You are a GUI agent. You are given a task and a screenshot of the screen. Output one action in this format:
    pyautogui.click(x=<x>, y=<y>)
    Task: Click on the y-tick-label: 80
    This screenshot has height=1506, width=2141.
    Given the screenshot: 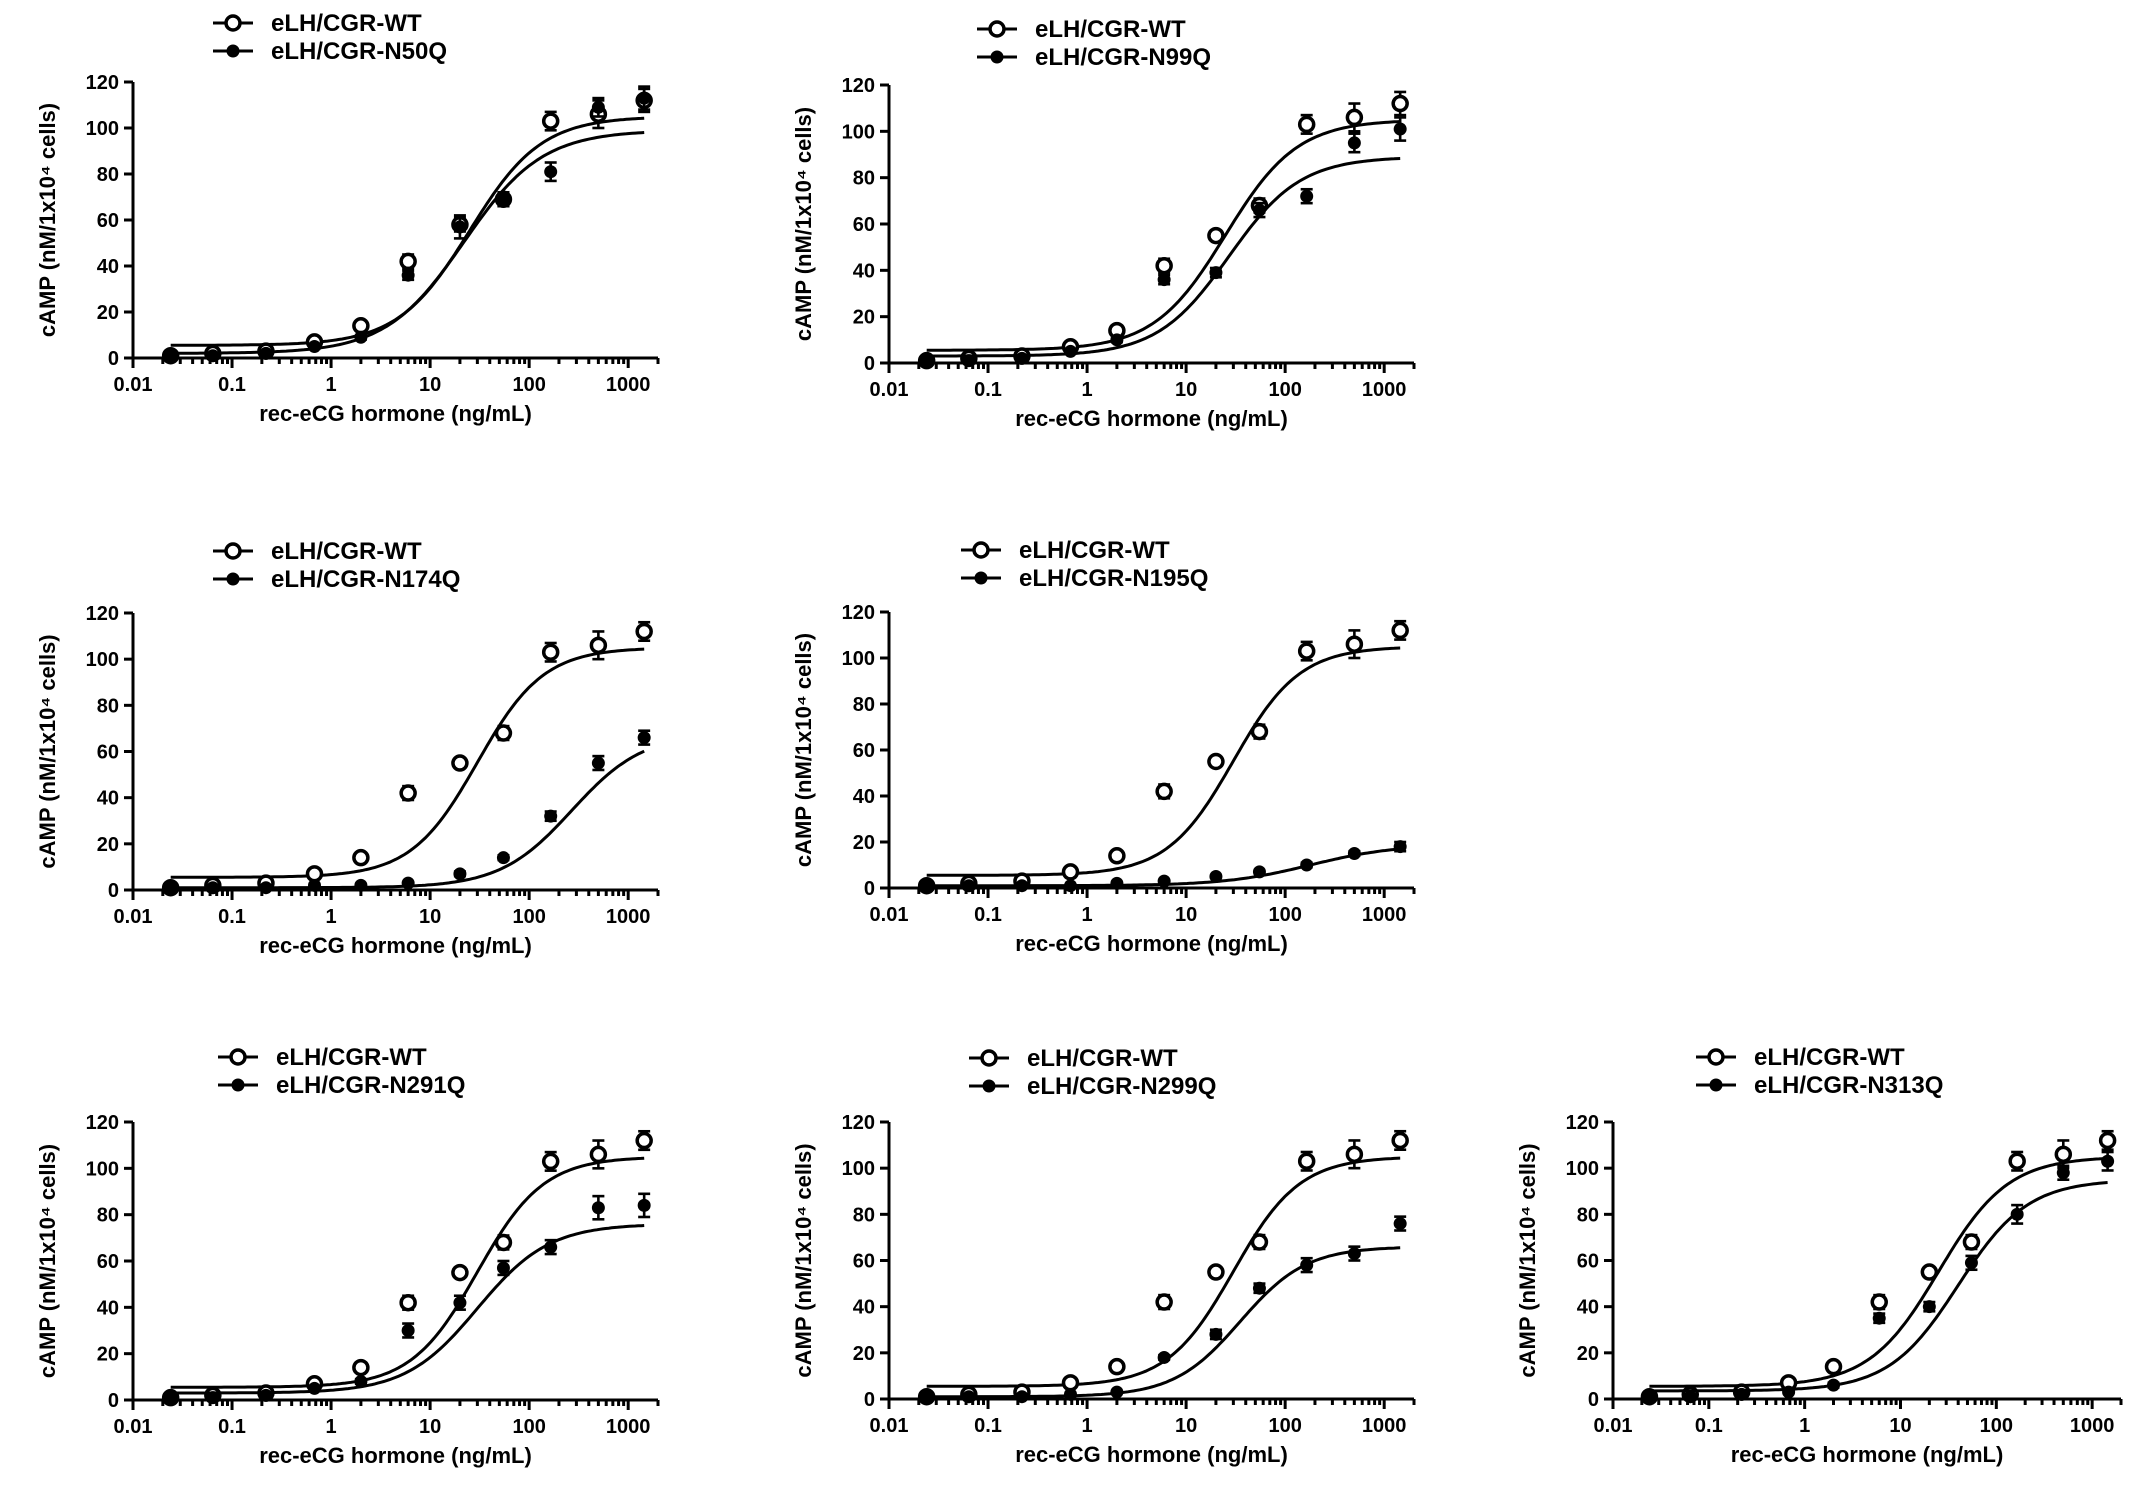 What is the action you would take?
    pyautogui.click(x=864, y=179)
    